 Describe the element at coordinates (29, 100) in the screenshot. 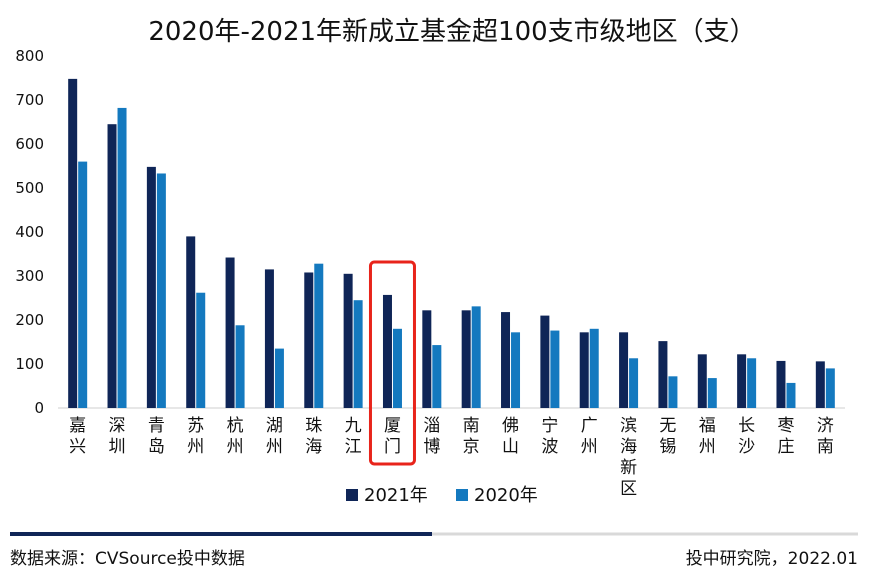

I see `y-tick-label: 700` at that location.